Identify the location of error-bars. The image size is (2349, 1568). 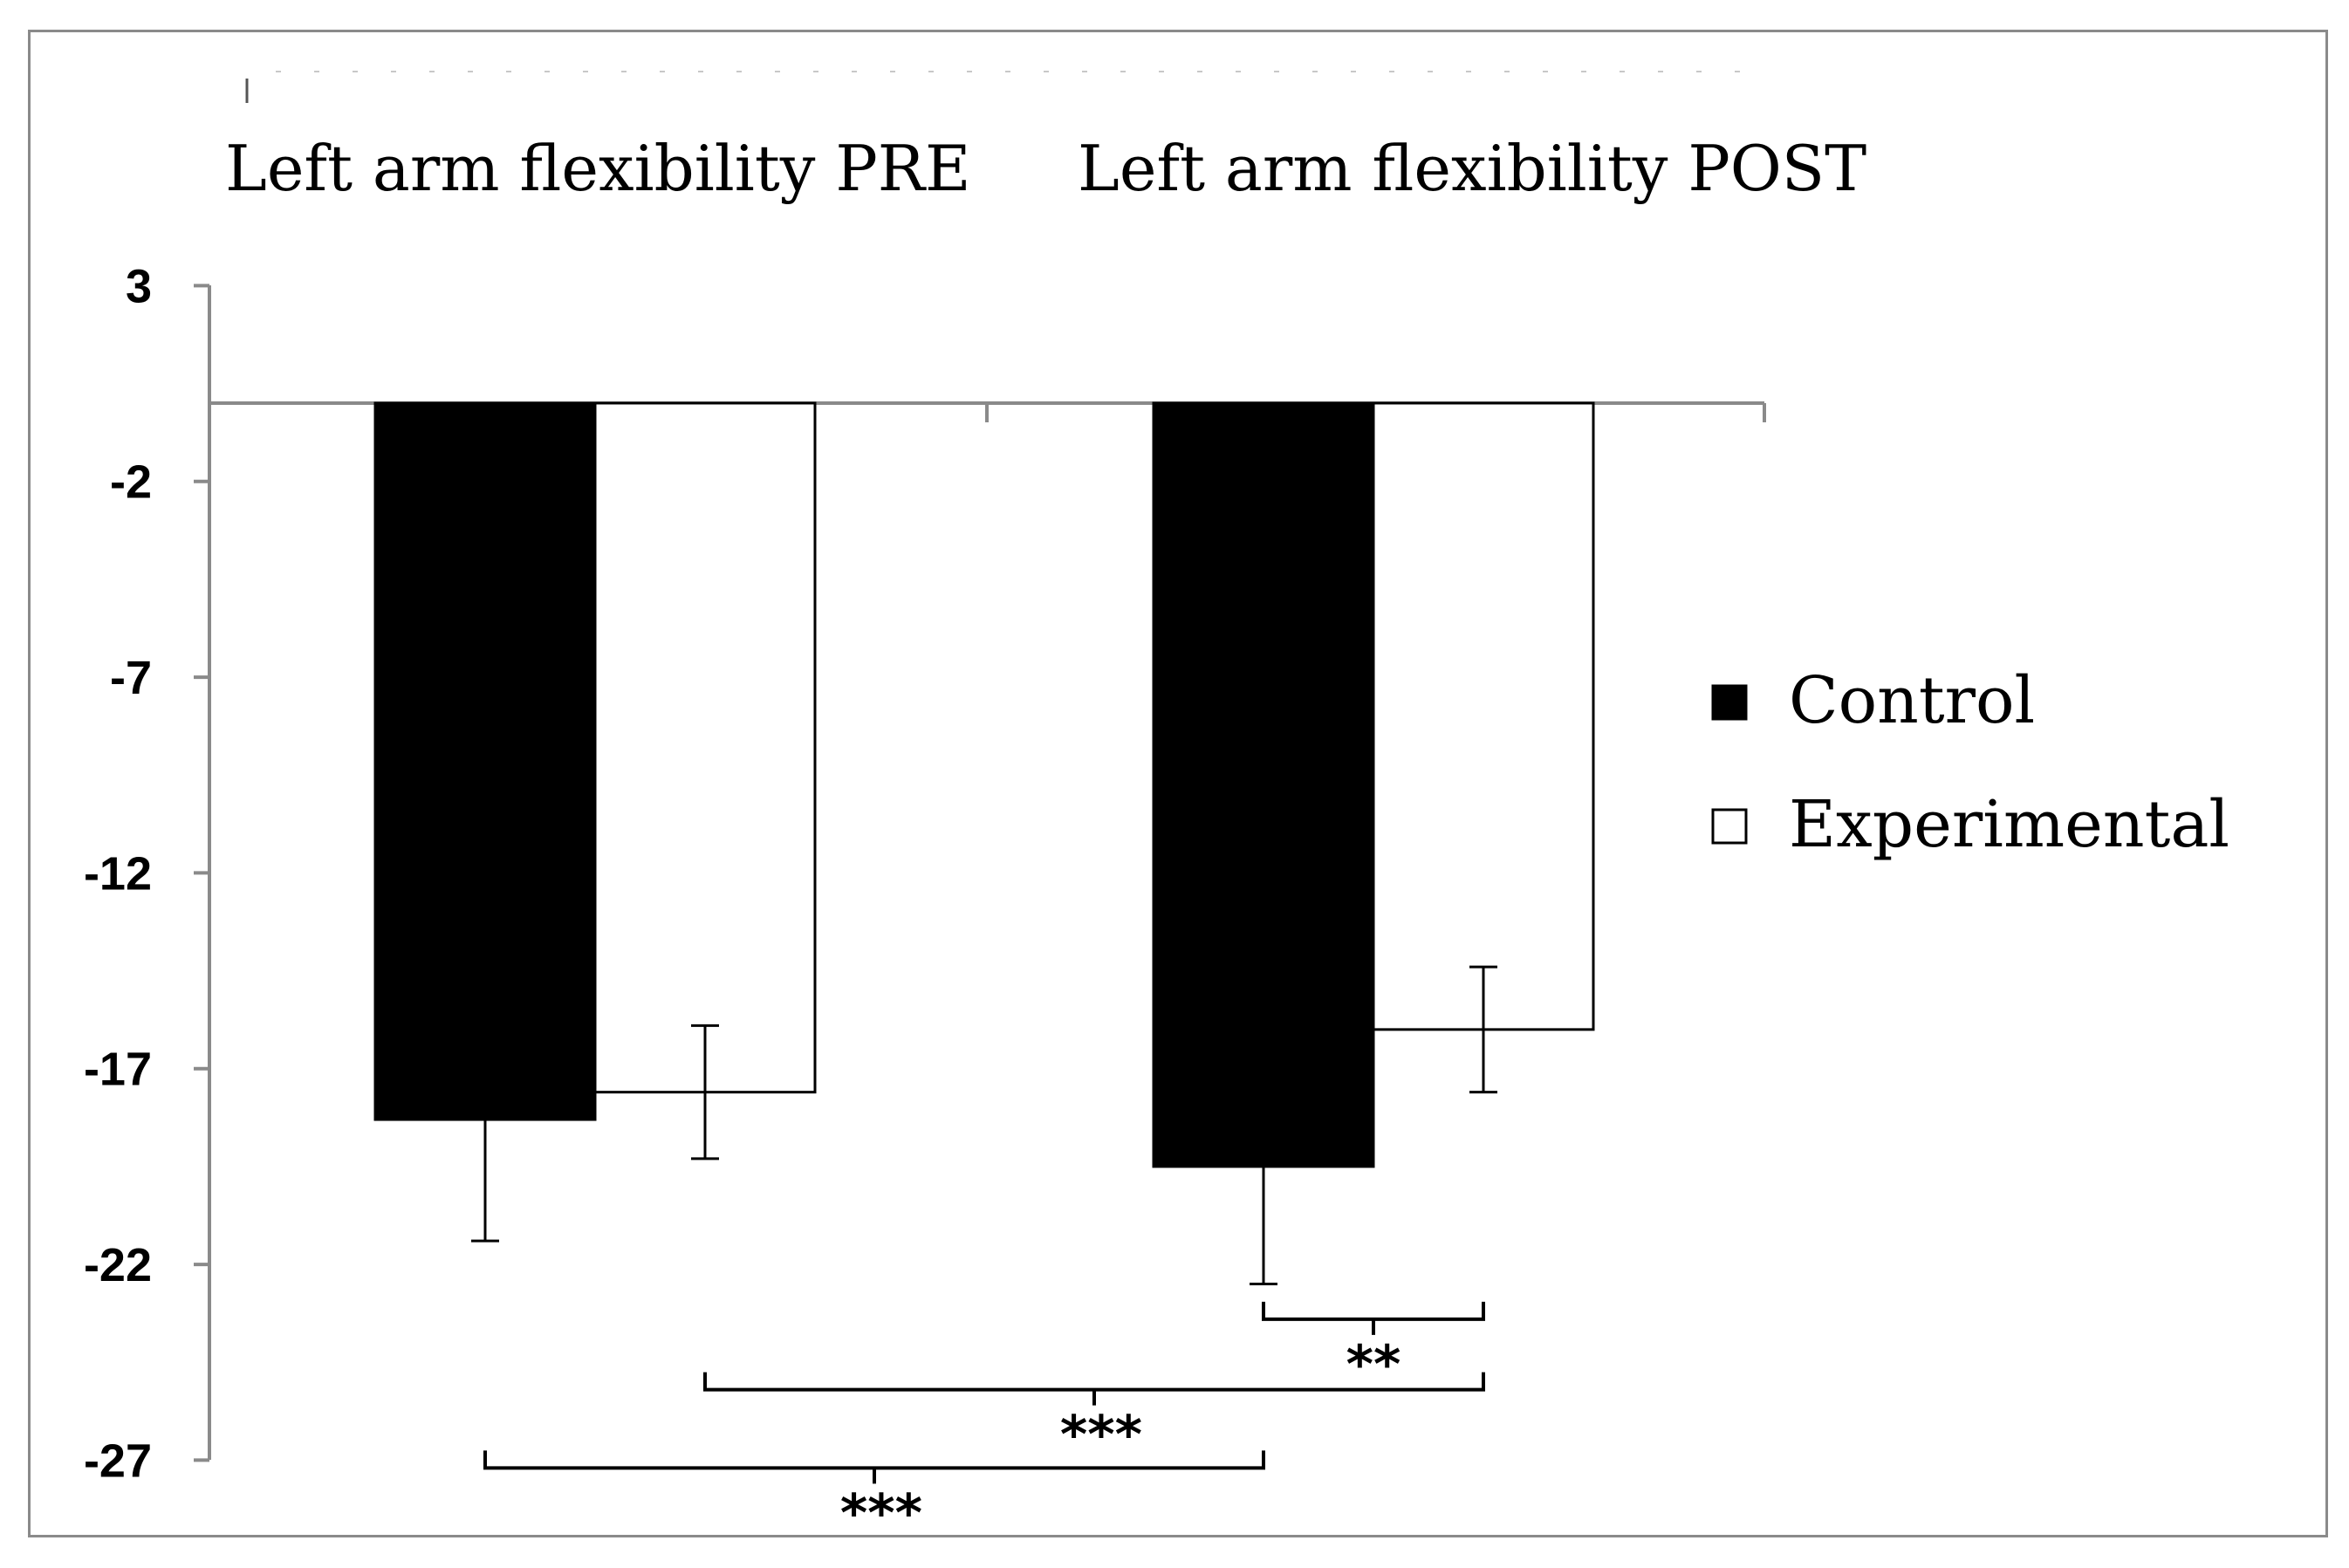
(984, 1125).